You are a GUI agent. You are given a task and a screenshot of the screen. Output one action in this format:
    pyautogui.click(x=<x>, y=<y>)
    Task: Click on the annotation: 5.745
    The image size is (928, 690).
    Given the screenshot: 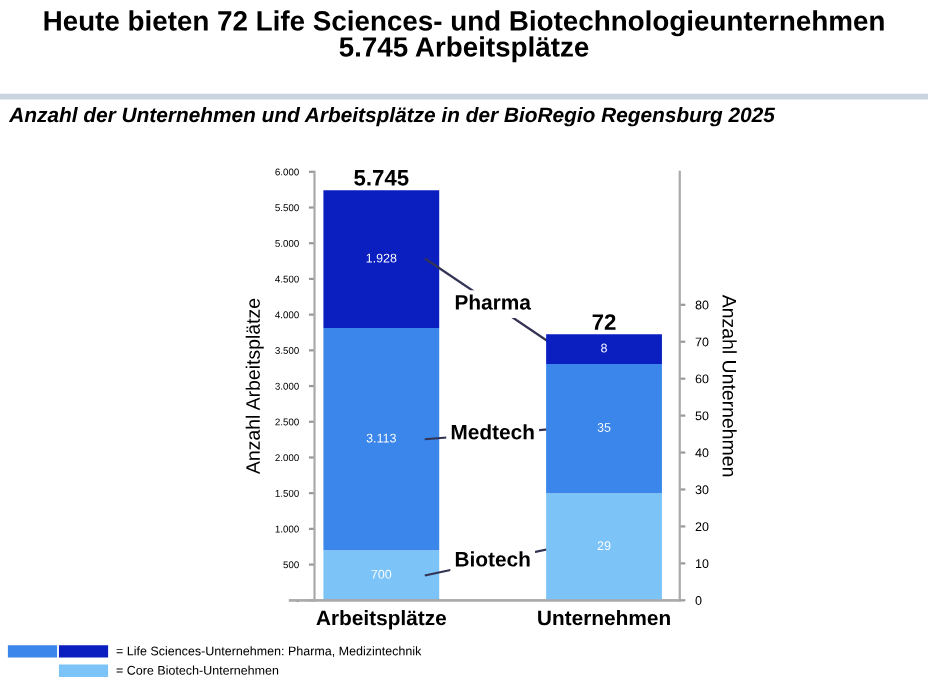 What is the action you would take?
    pyautogui.click(x=381, y=178)
    